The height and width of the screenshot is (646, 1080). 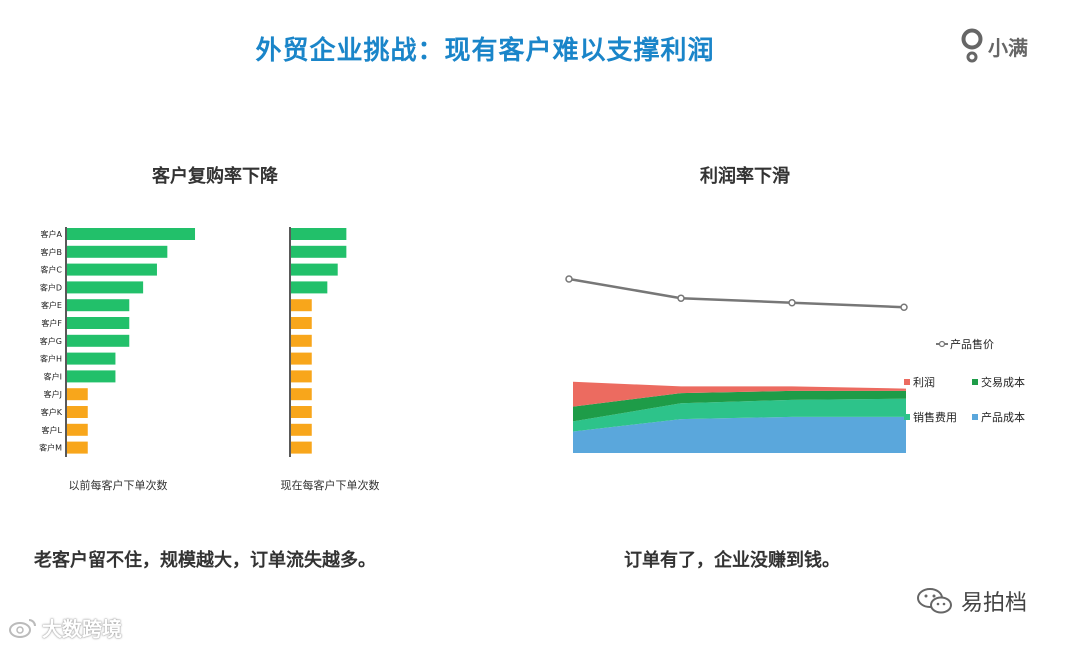 What do you see at coordinates (53, 376) in the screenshot?
I see `category-label: 客户I` at bounding box center [53, 376].